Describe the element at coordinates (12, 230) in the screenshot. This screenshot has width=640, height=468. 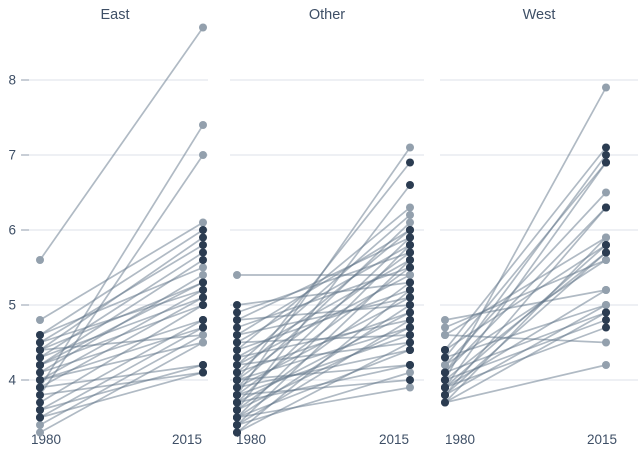
I see `y-tick-label: 6` at that location.